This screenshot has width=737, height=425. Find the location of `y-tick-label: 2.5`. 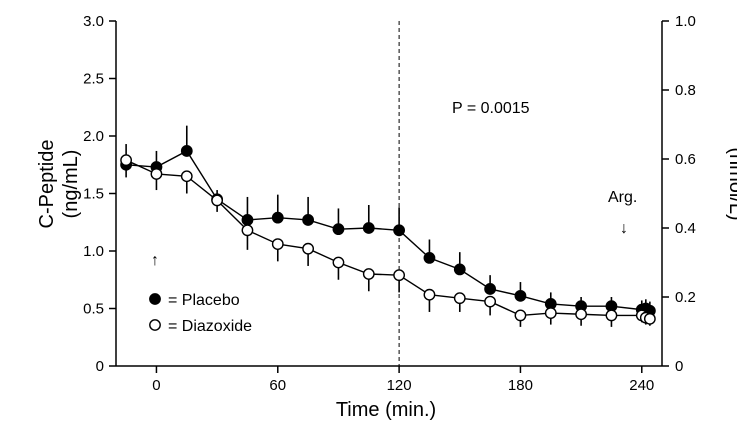

y-tick-label: 2.5 is located at coordinates (93, 79).